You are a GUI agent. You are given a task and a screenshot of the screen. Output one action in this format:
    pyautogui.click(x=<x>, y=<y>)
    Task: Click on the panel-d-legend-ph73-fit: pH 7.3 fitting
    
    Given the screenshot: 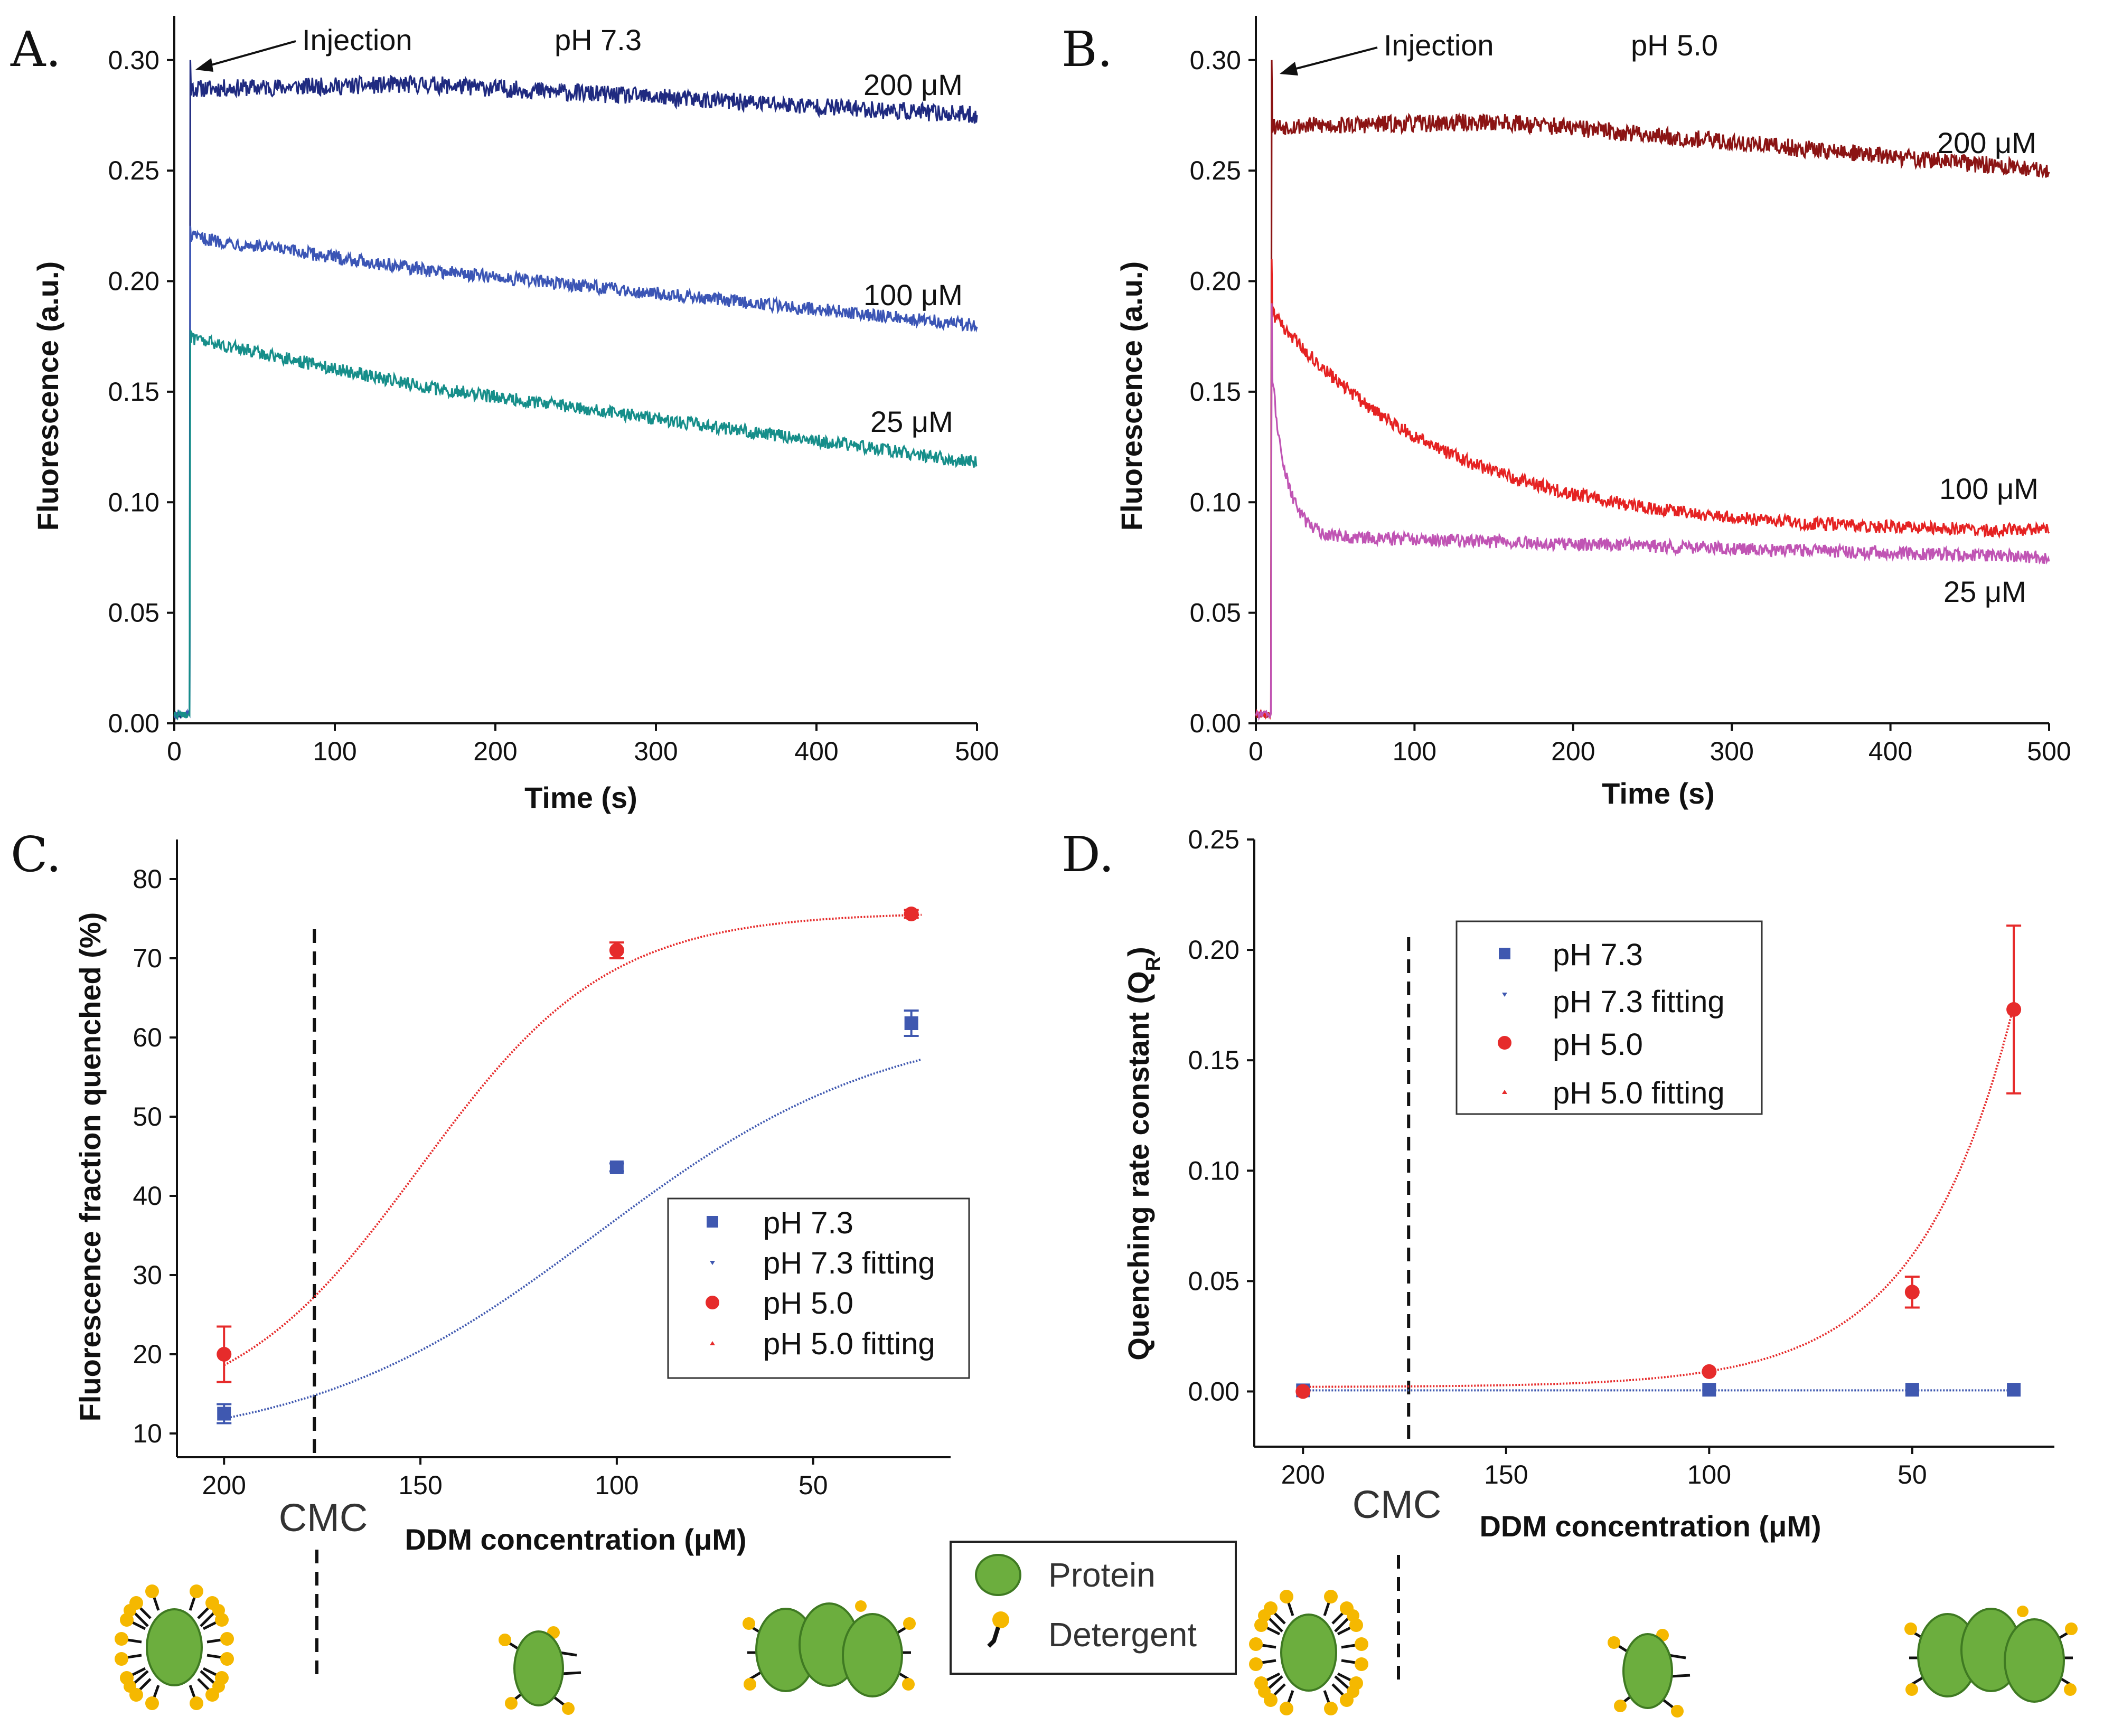 What is the action you would take?
    pyautogui.click(x=1639, y=1002)
    